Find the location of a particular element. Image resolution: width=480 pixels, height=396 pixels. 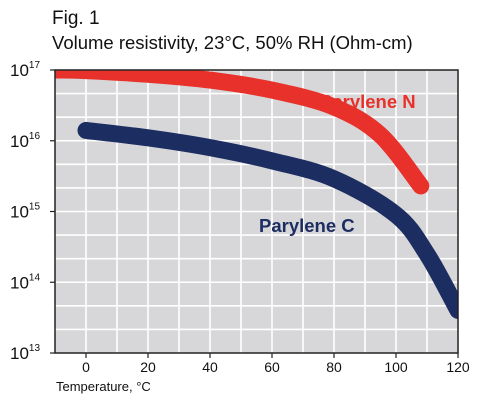

x-tick-label: 120 is located at coordinates (458, 367).